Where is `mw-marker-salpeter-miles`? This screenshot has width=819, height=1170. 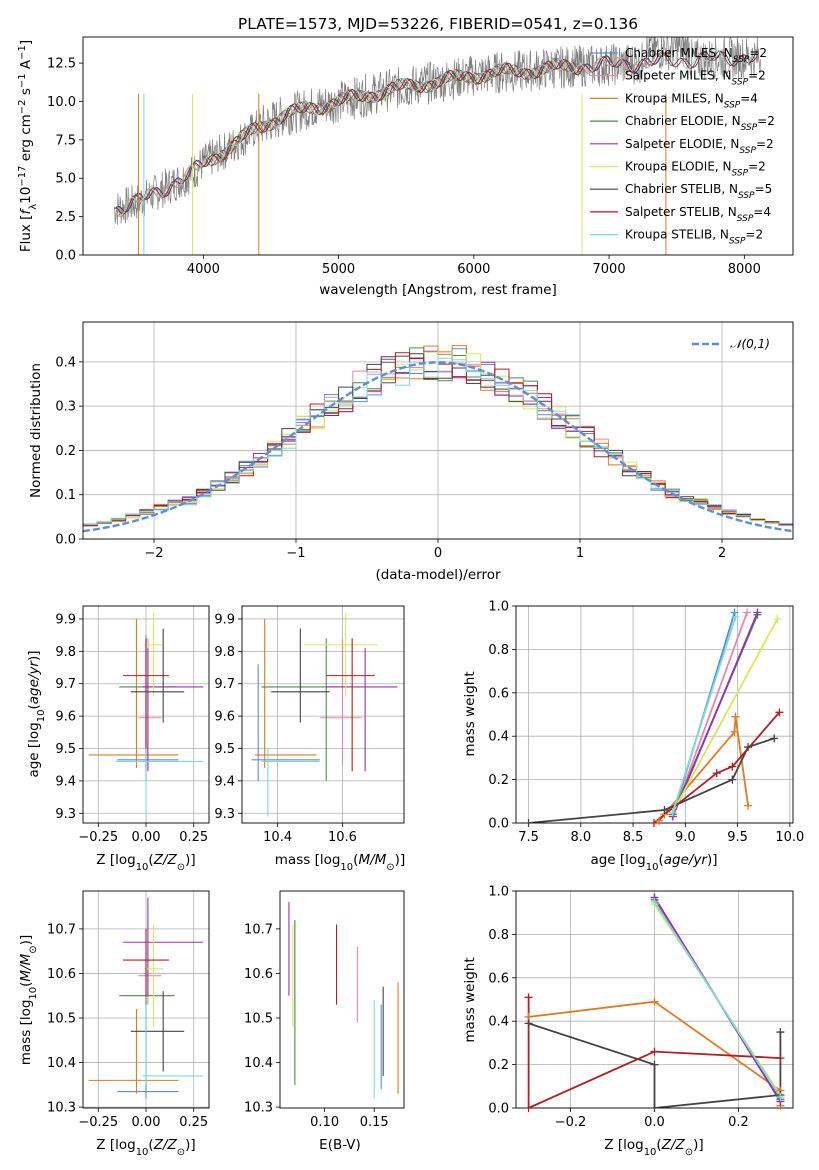 mw-marker-salpeter-miles is located at coordinates (747, 612).